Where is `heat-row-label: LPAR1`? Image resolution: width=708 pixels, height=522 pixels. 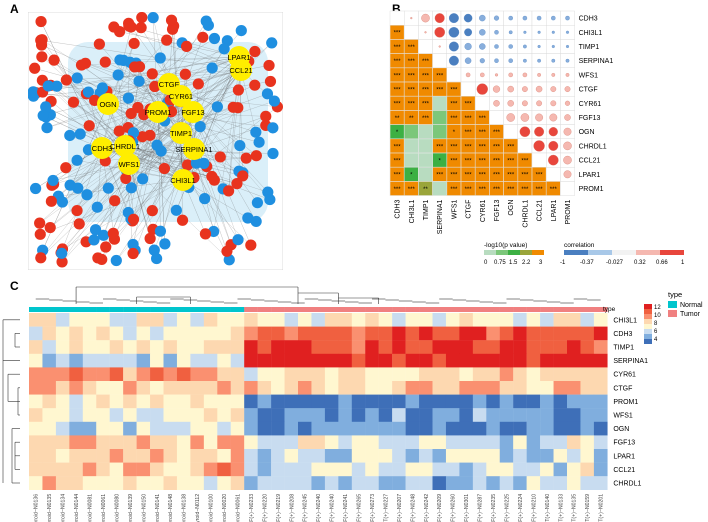 heat-row-label: LPAR1 is located at coordinates (624, 456).